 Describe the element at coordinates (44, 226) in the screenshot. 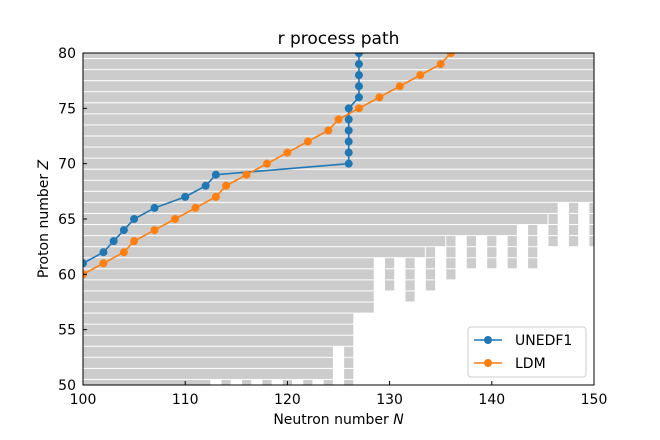

I see `y-axis-label-text: Proton number` at that location.